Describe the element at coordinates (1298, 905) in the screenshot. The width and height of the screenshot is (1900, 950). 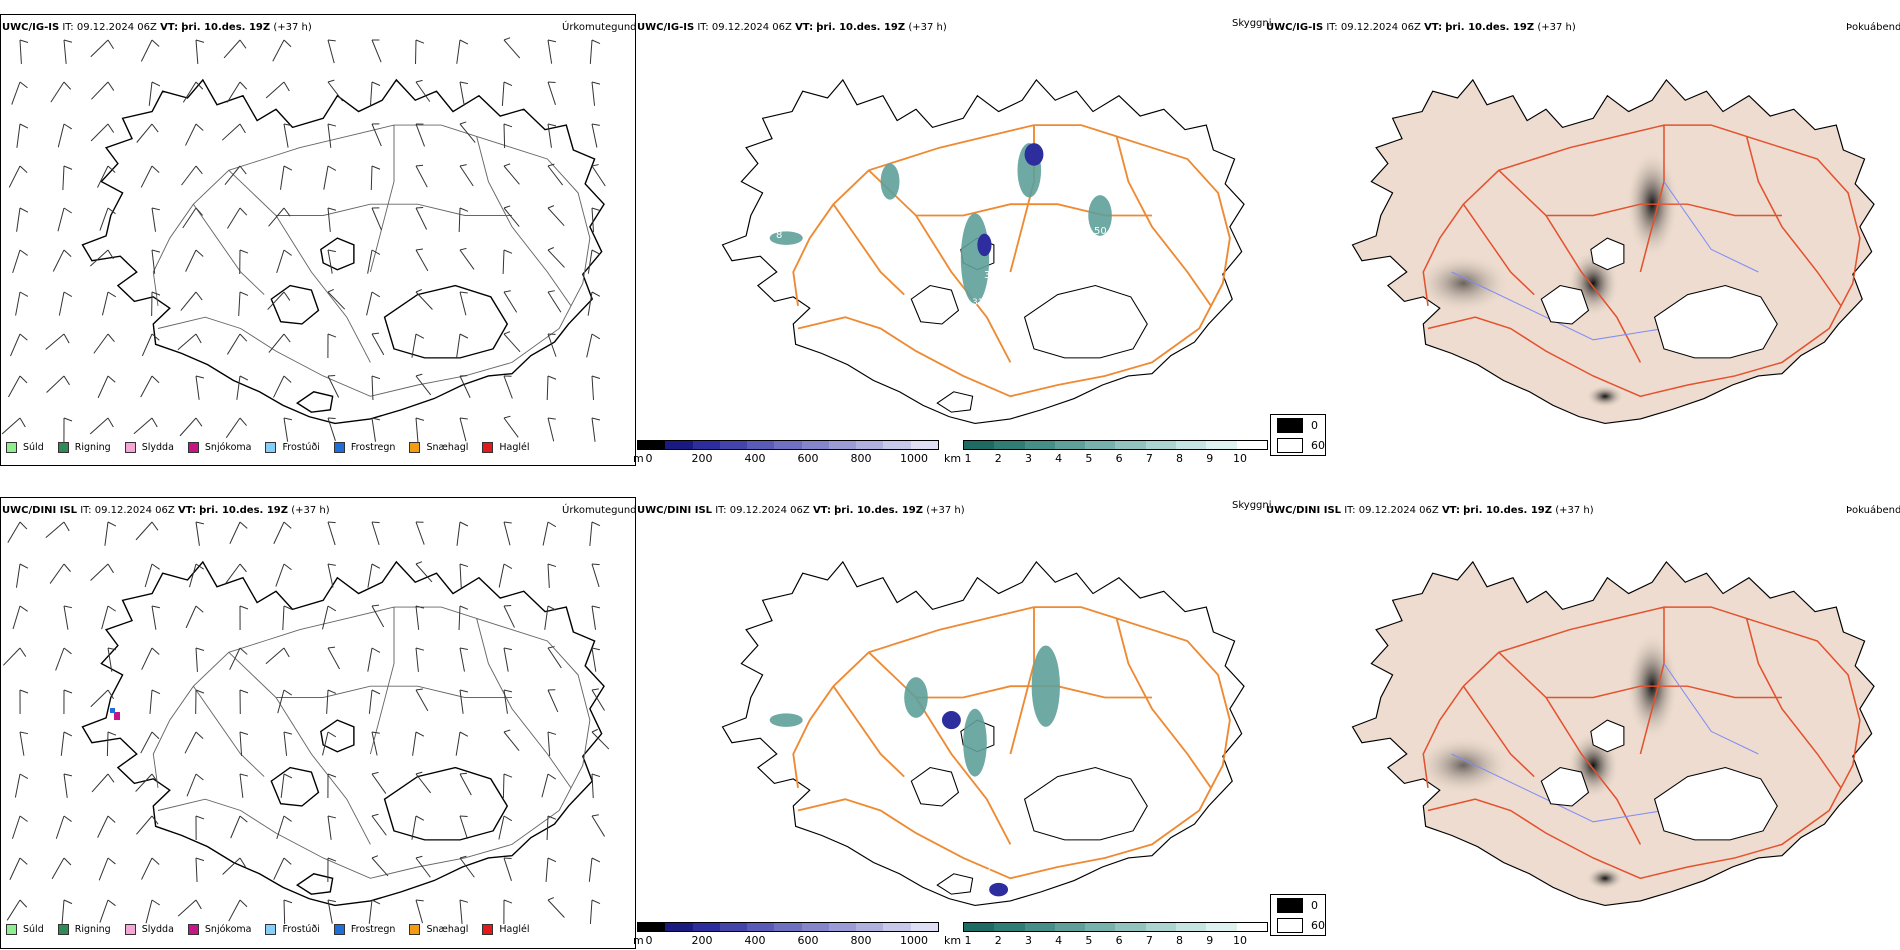
I see `cloud-legend-item: 0` at that location.